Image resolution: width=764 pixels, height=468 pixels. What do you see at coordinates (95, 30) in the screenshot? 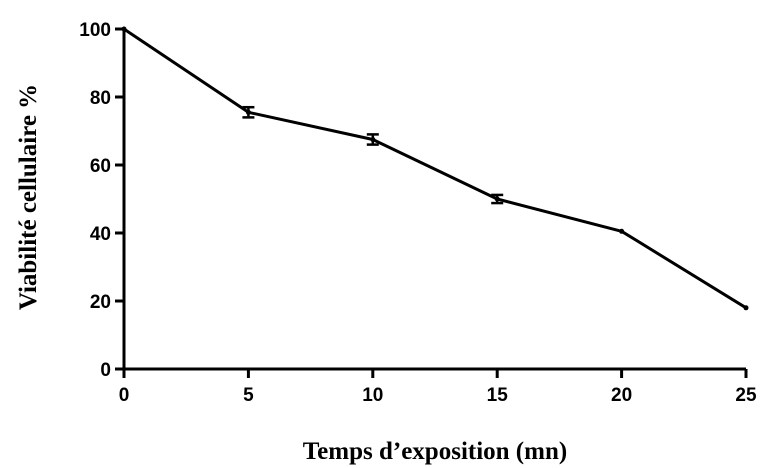
I see `y-tick-label: 100` at bounding box center [95, 30].